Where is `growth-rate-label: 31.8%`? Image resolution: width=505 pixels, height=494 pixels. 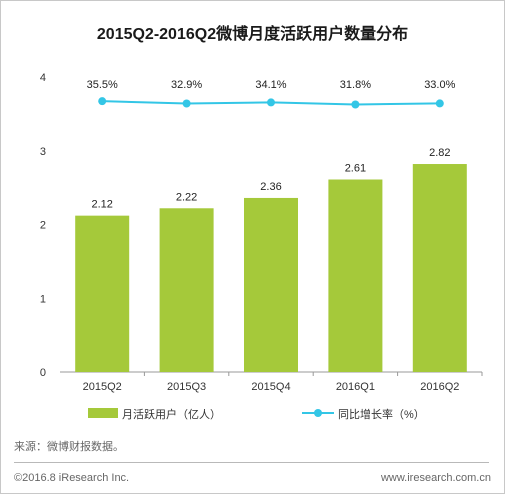 growth-rate-label: 31.8% is located at coordinates (355, 85).